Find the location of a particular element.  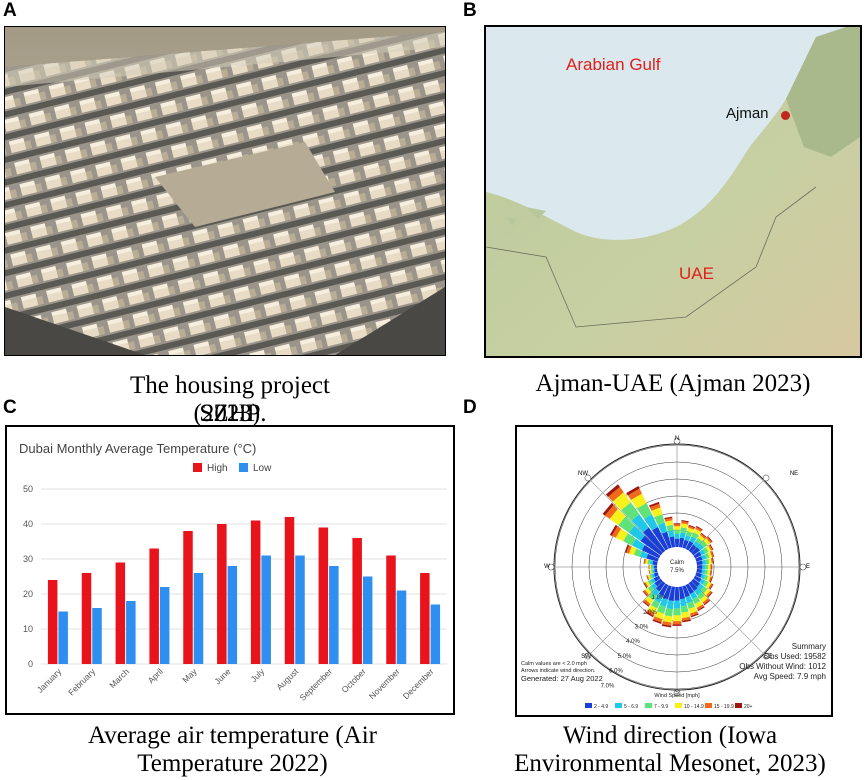

windrose-spoke is located at coordinates (633, 610).